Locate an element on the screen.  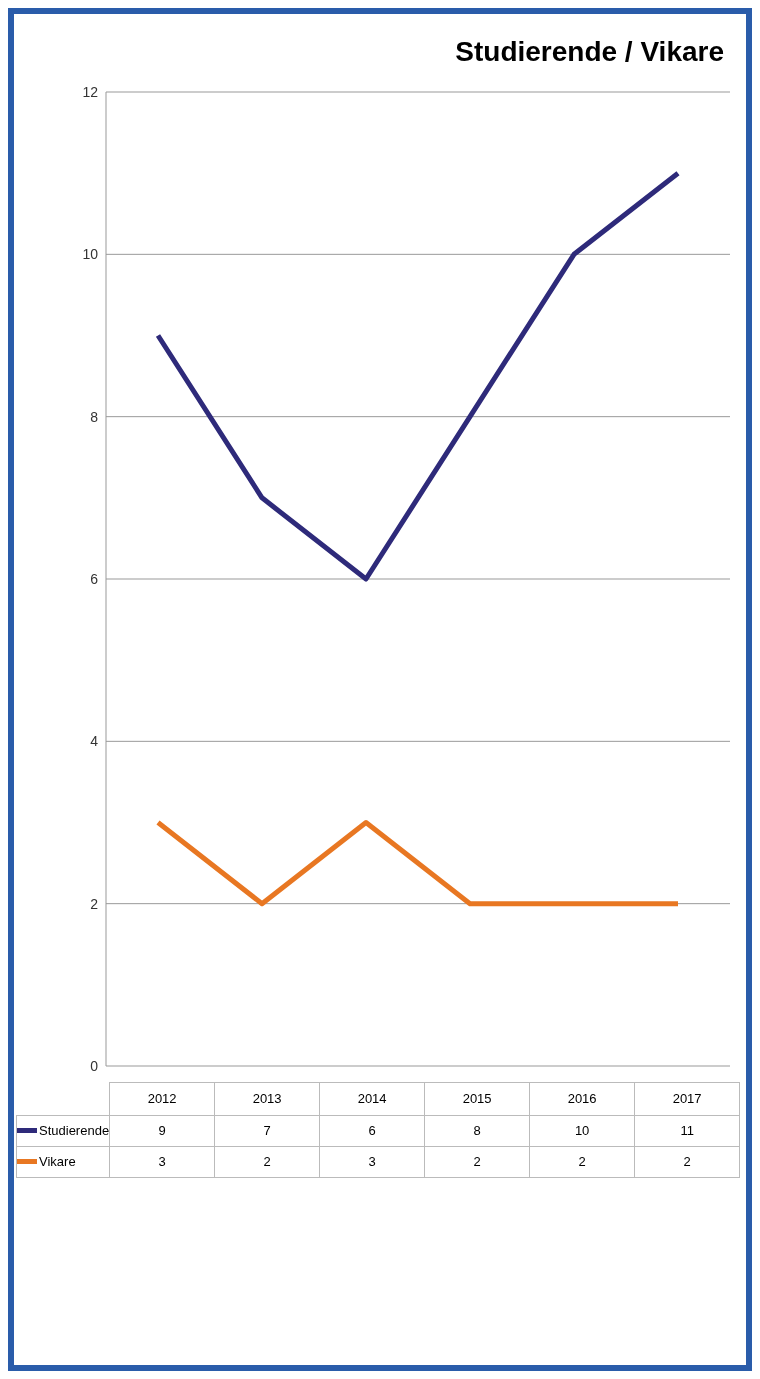
data-label: 6 is located at coordinates (372, 1130).